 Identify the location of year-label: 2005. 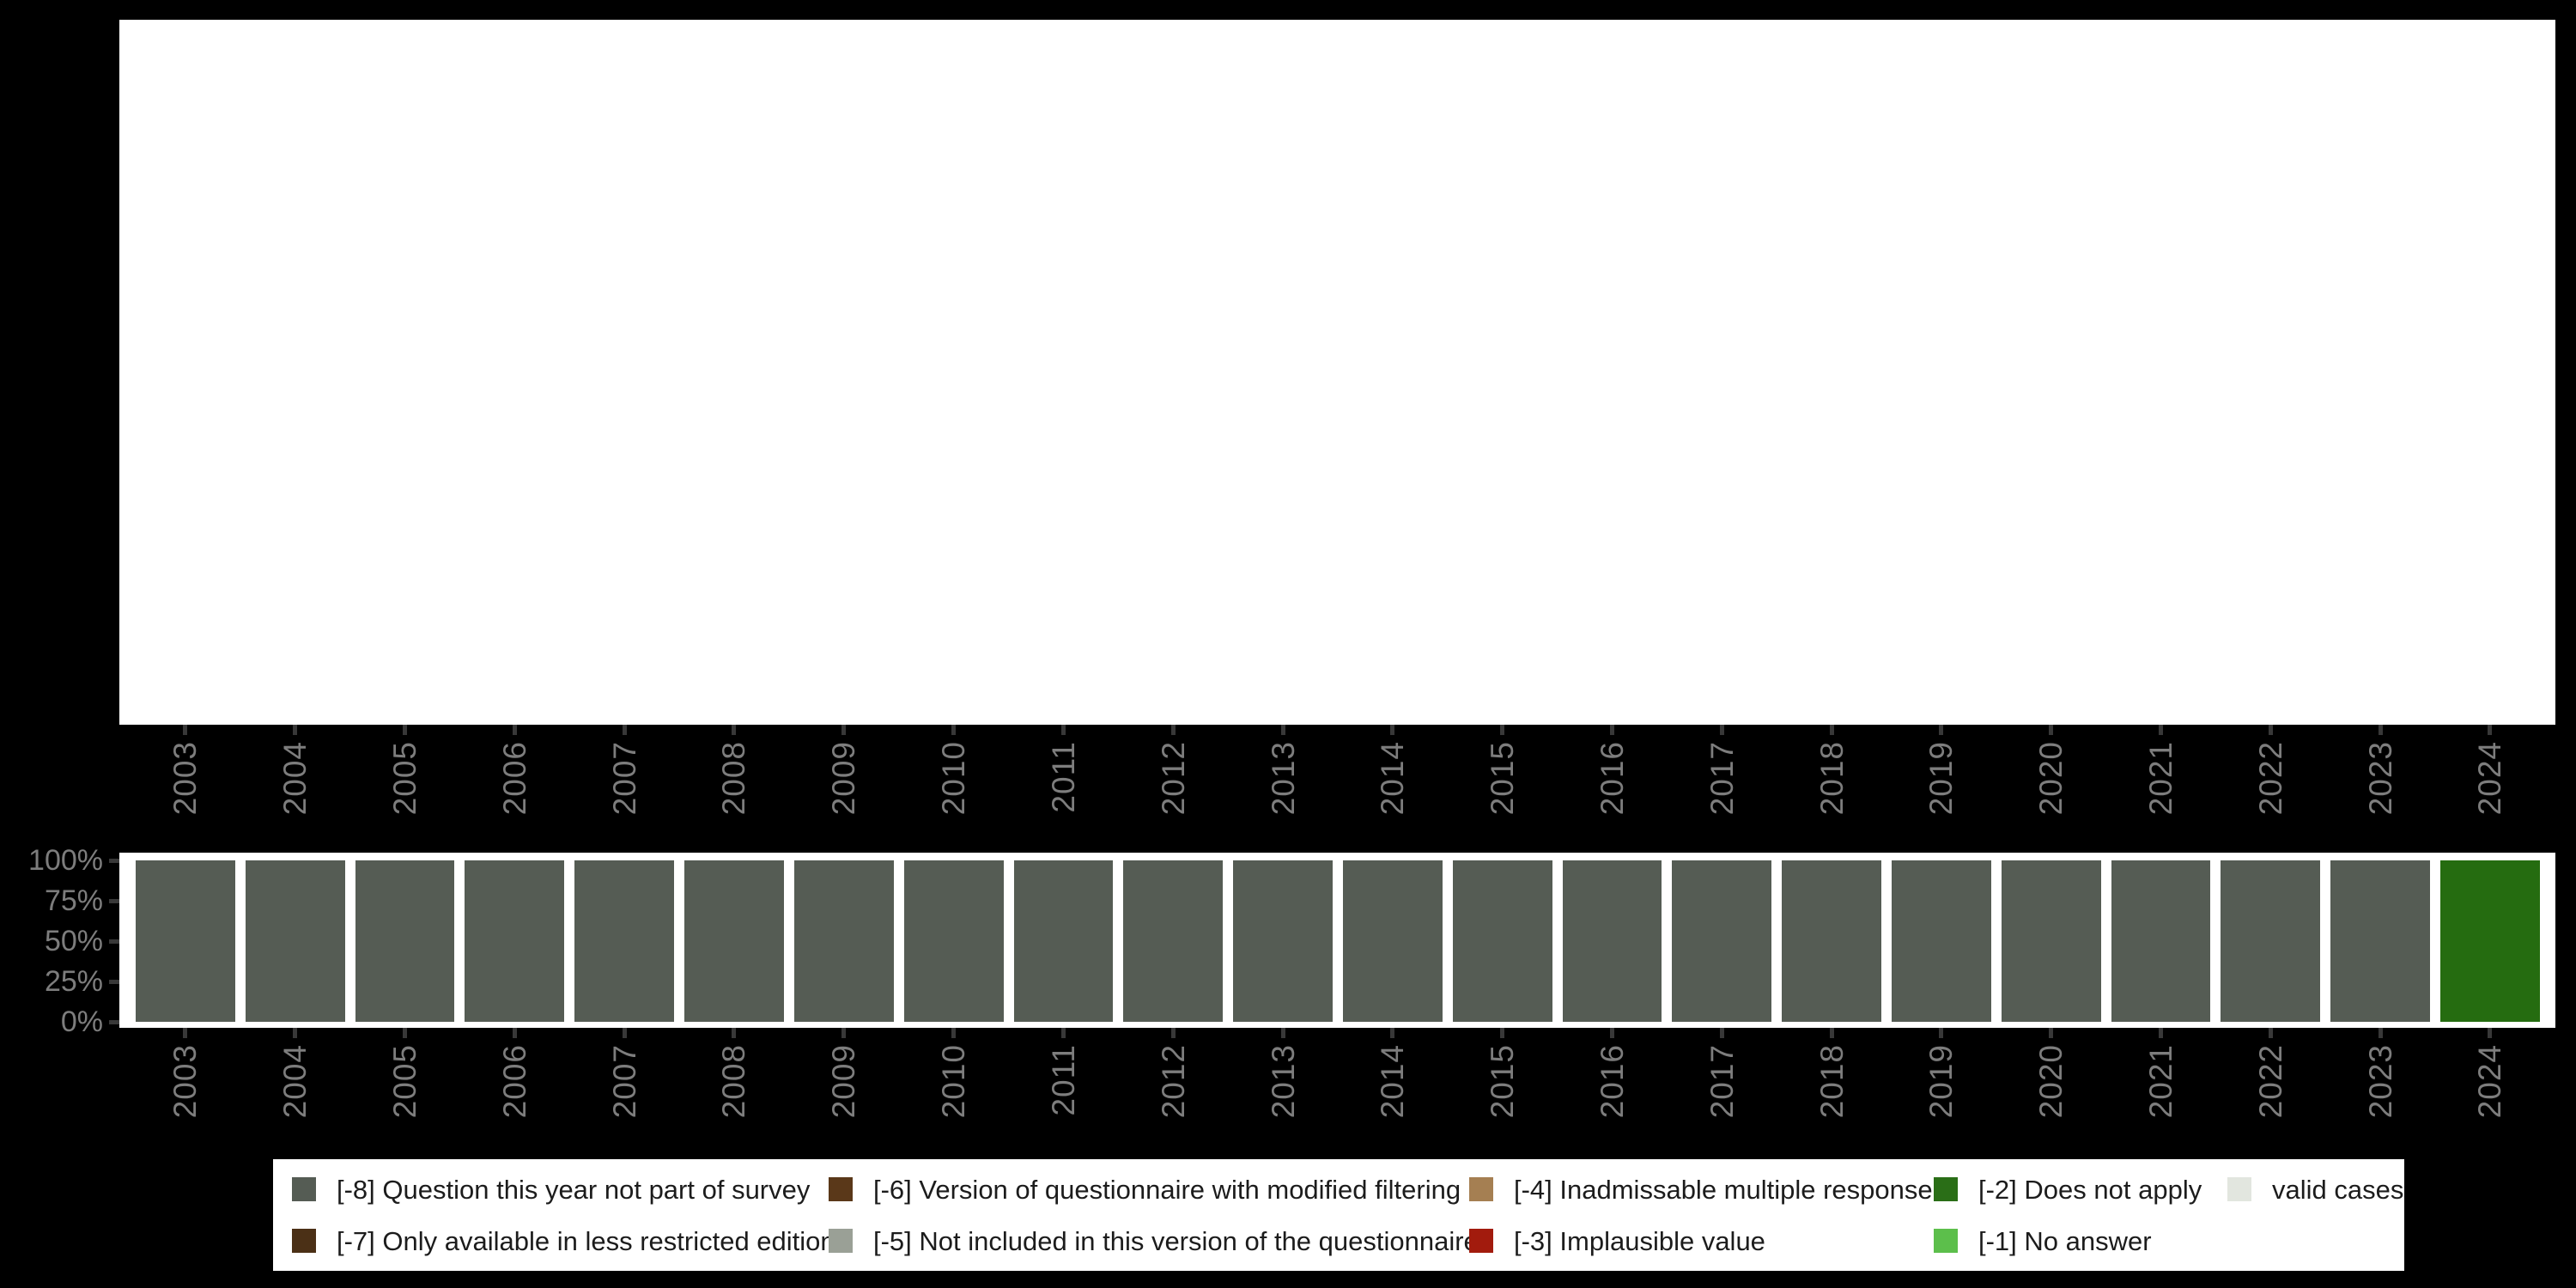
(405, 1081).